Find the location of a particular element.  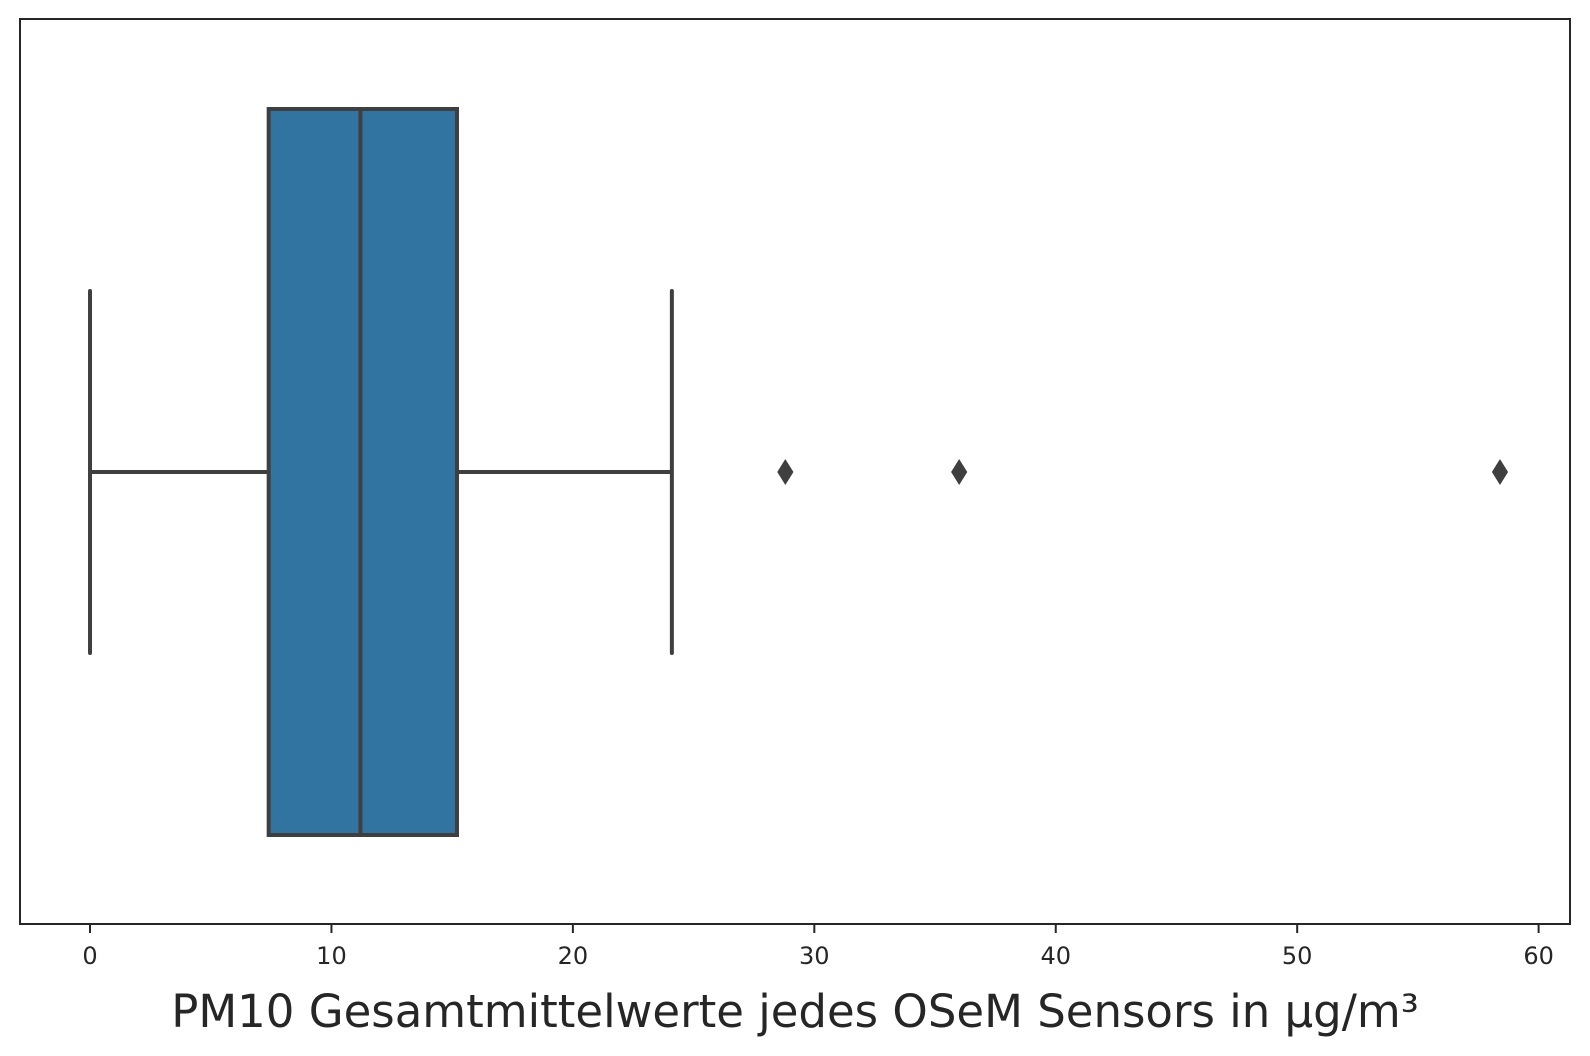

x-axis-ticks: 0 10 20 30 40 50 60 is located at coordinates (818, 947).